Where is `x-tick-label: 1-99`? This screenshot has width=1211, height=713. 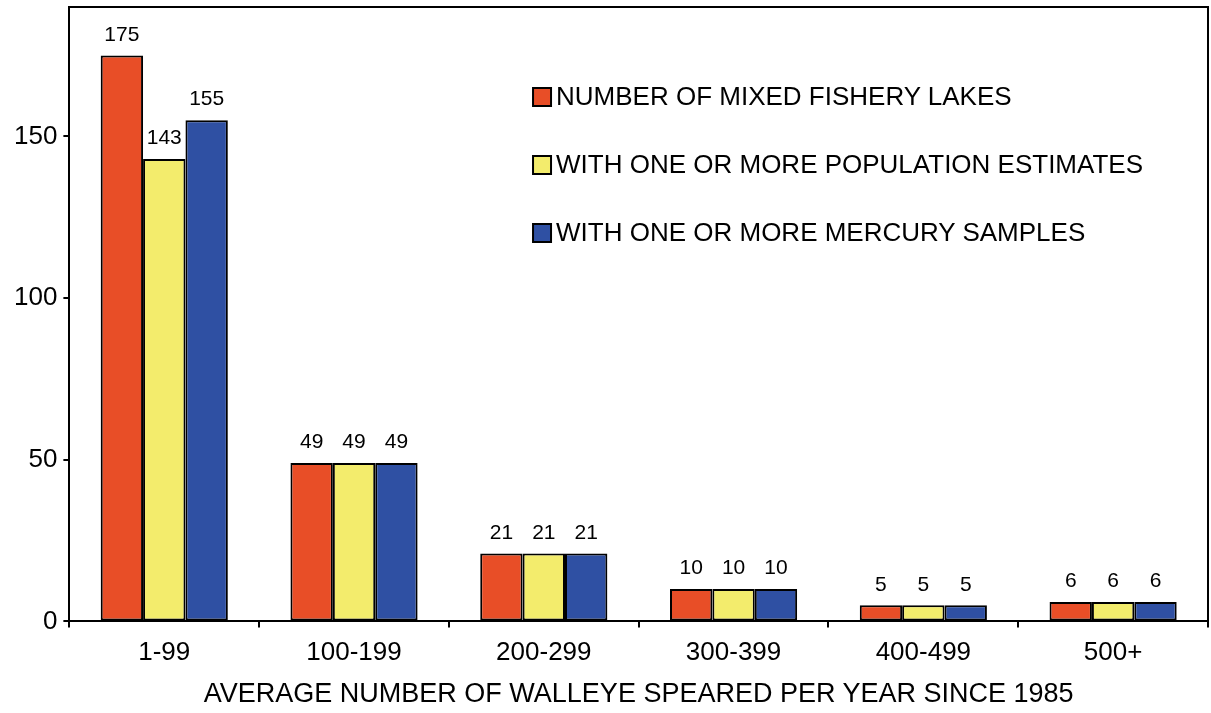
x-tick-label: 1-99 is located at coordinates (164, 651).